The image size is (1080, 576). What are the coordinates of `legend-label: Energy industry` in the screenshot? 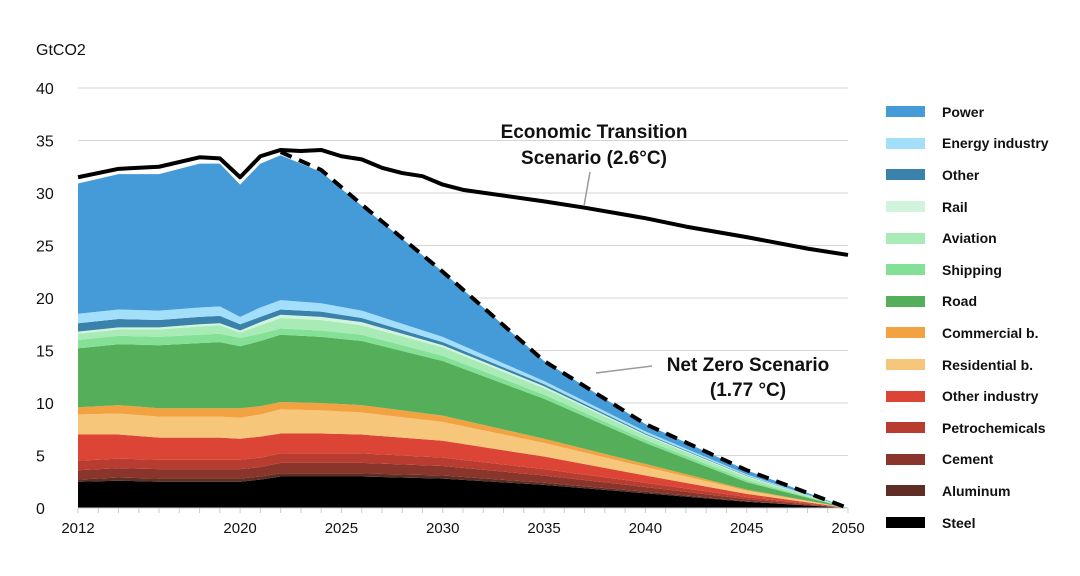 It's located at (995, 143).